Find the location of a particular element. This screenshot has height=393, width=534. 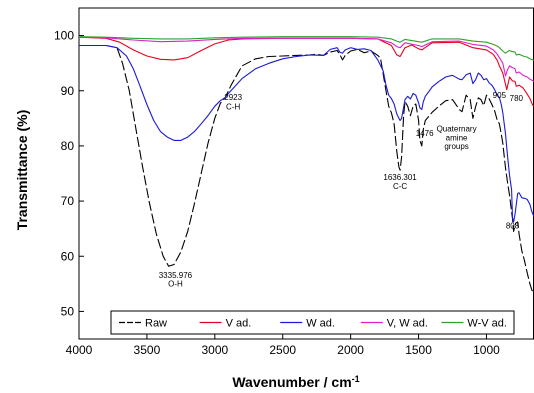

series-line-w-v-ad- is located at coordinates (306, 48).